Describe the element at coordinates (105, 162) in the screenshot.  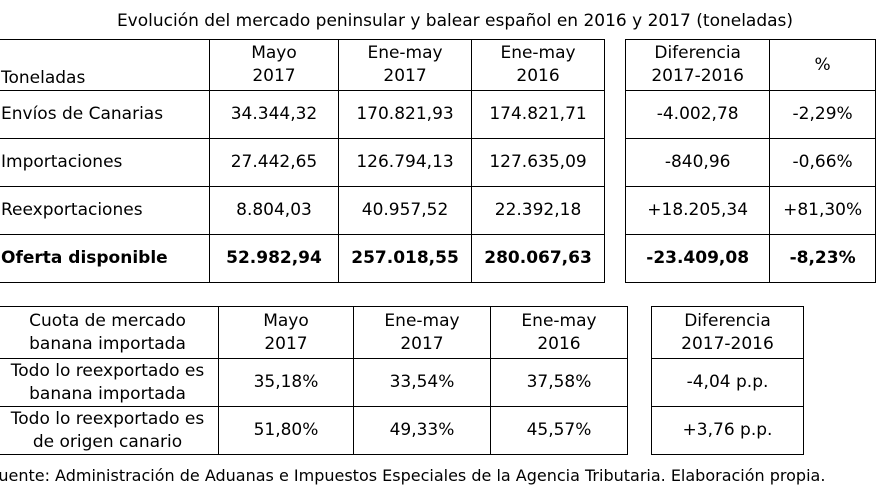
I see `row-label: Importaciones` at that location.